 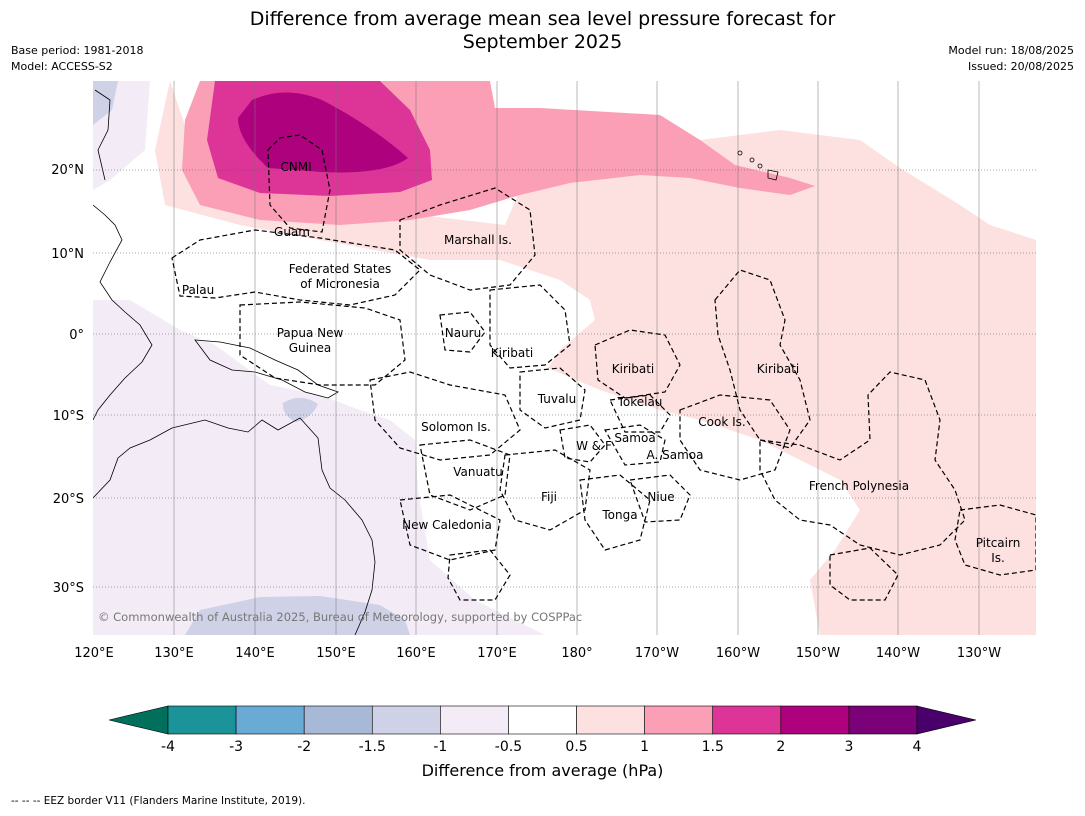 What do you see at coordinates (479, 575) in the screenshot?
I see `eez-norfolk` at bounding box center [479, 575].